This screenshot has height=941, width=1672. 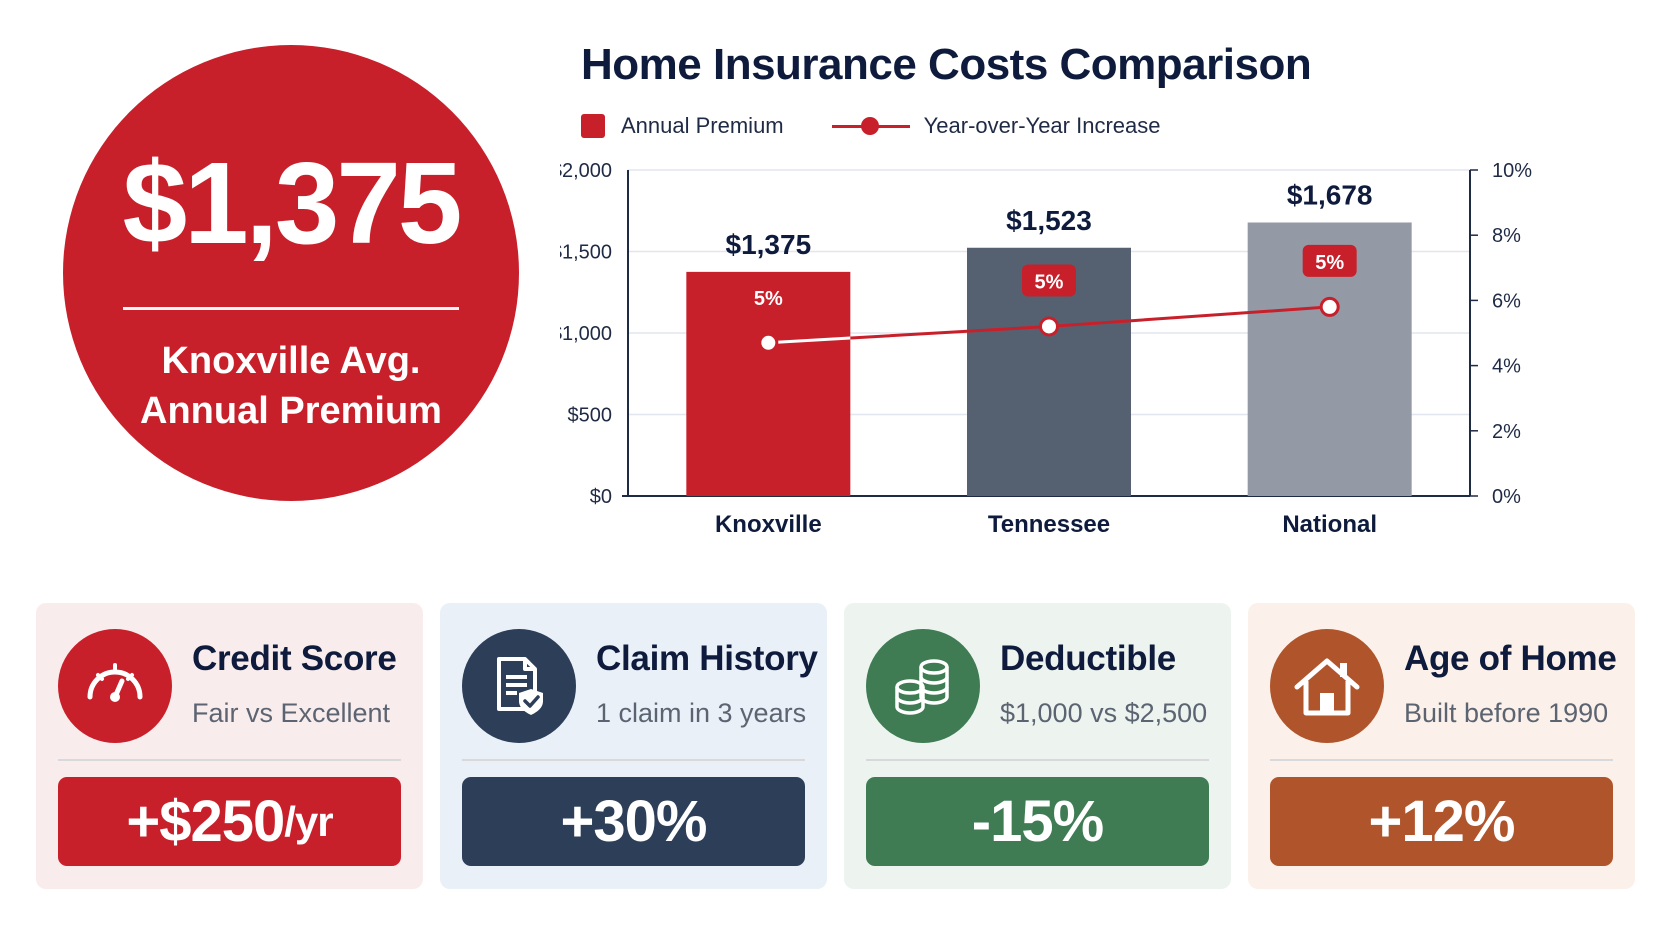 I want to click on legend-item-premium: Annual Premium, so click(x=682, y=126).